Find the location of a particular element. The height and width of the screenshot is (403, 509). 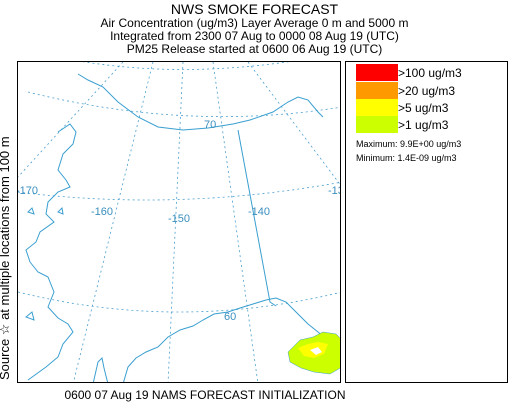

lon-140-label: -140 is located at coordinates (259, 212).